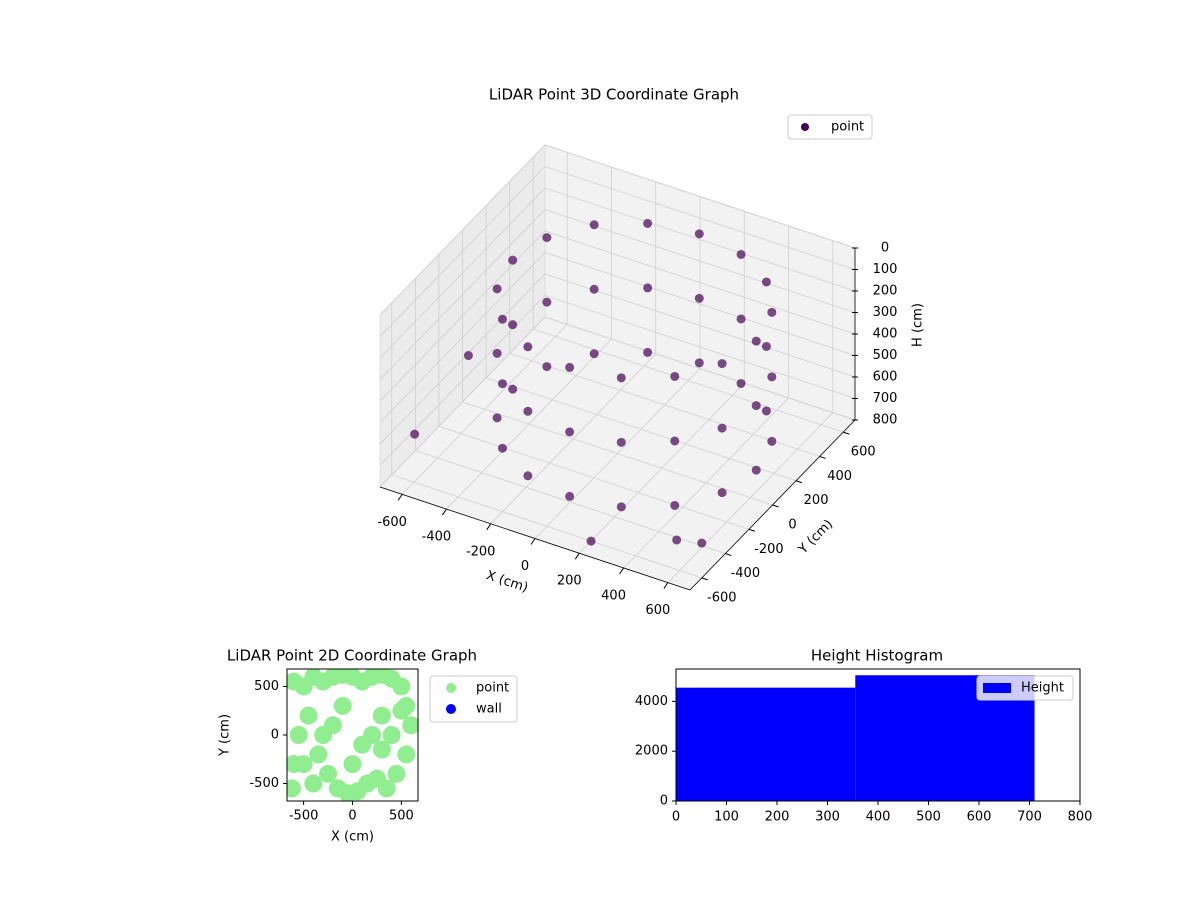 This screenshot has width=1200, height=900. I want to click on legend-label: Height, so click(1042, 688).